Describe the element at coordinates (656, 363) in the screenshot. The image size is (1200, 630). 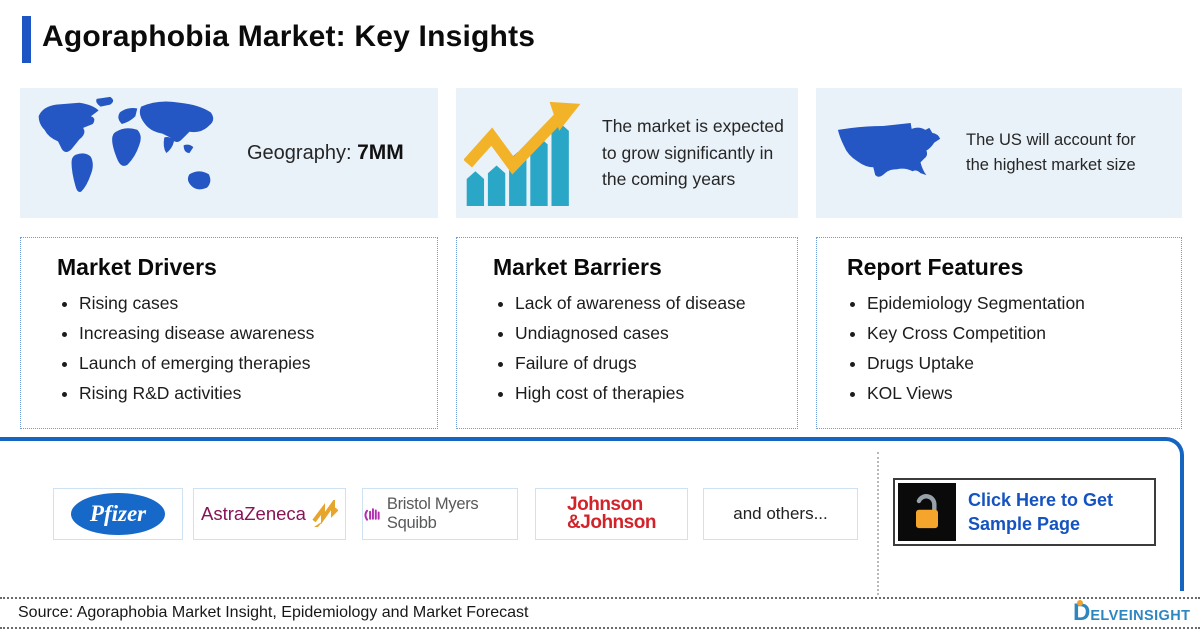
I see `list-item: Failure of drugs` at that location.